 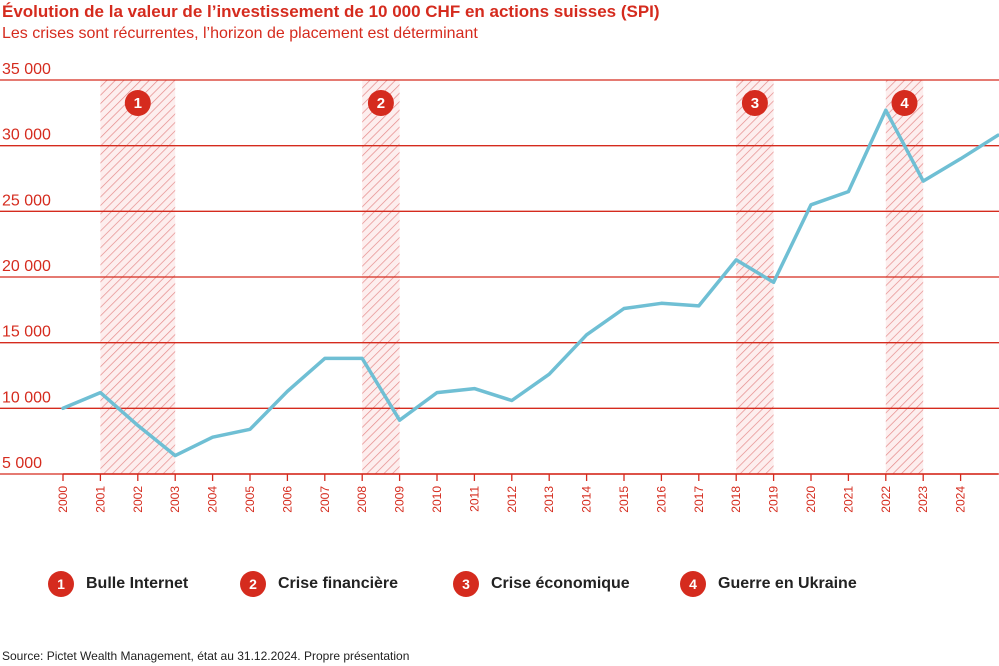 I want to click on y-tick-label: 35 000, so click(x=26, y=69).